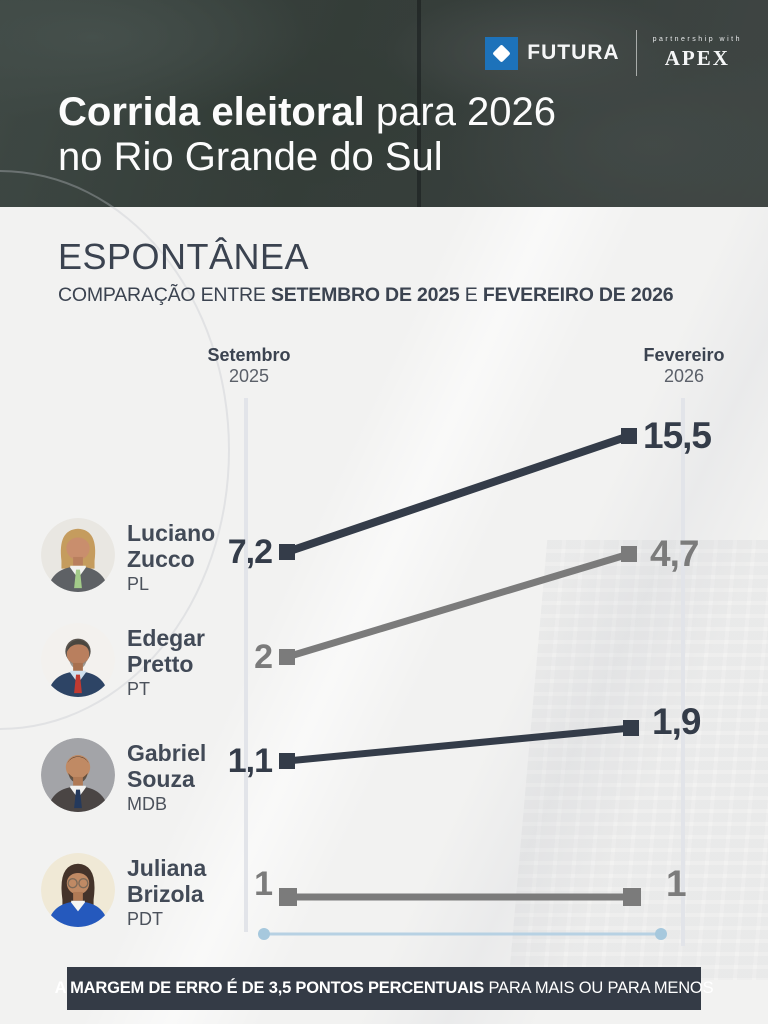  What do you see at coordinates (145, 919) in the screenshot?
I see `candidate-party: PDT` at bounding box center [145, 919].